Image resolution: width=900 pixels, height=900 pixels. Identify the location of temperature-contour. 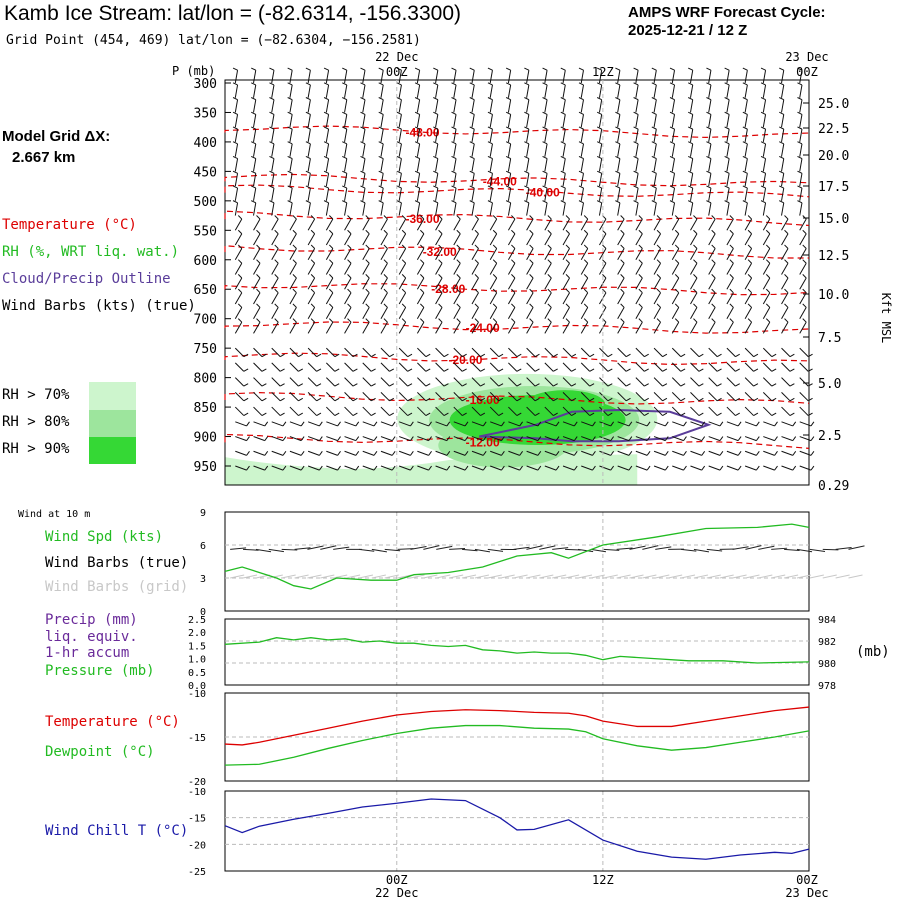
(517, 359).